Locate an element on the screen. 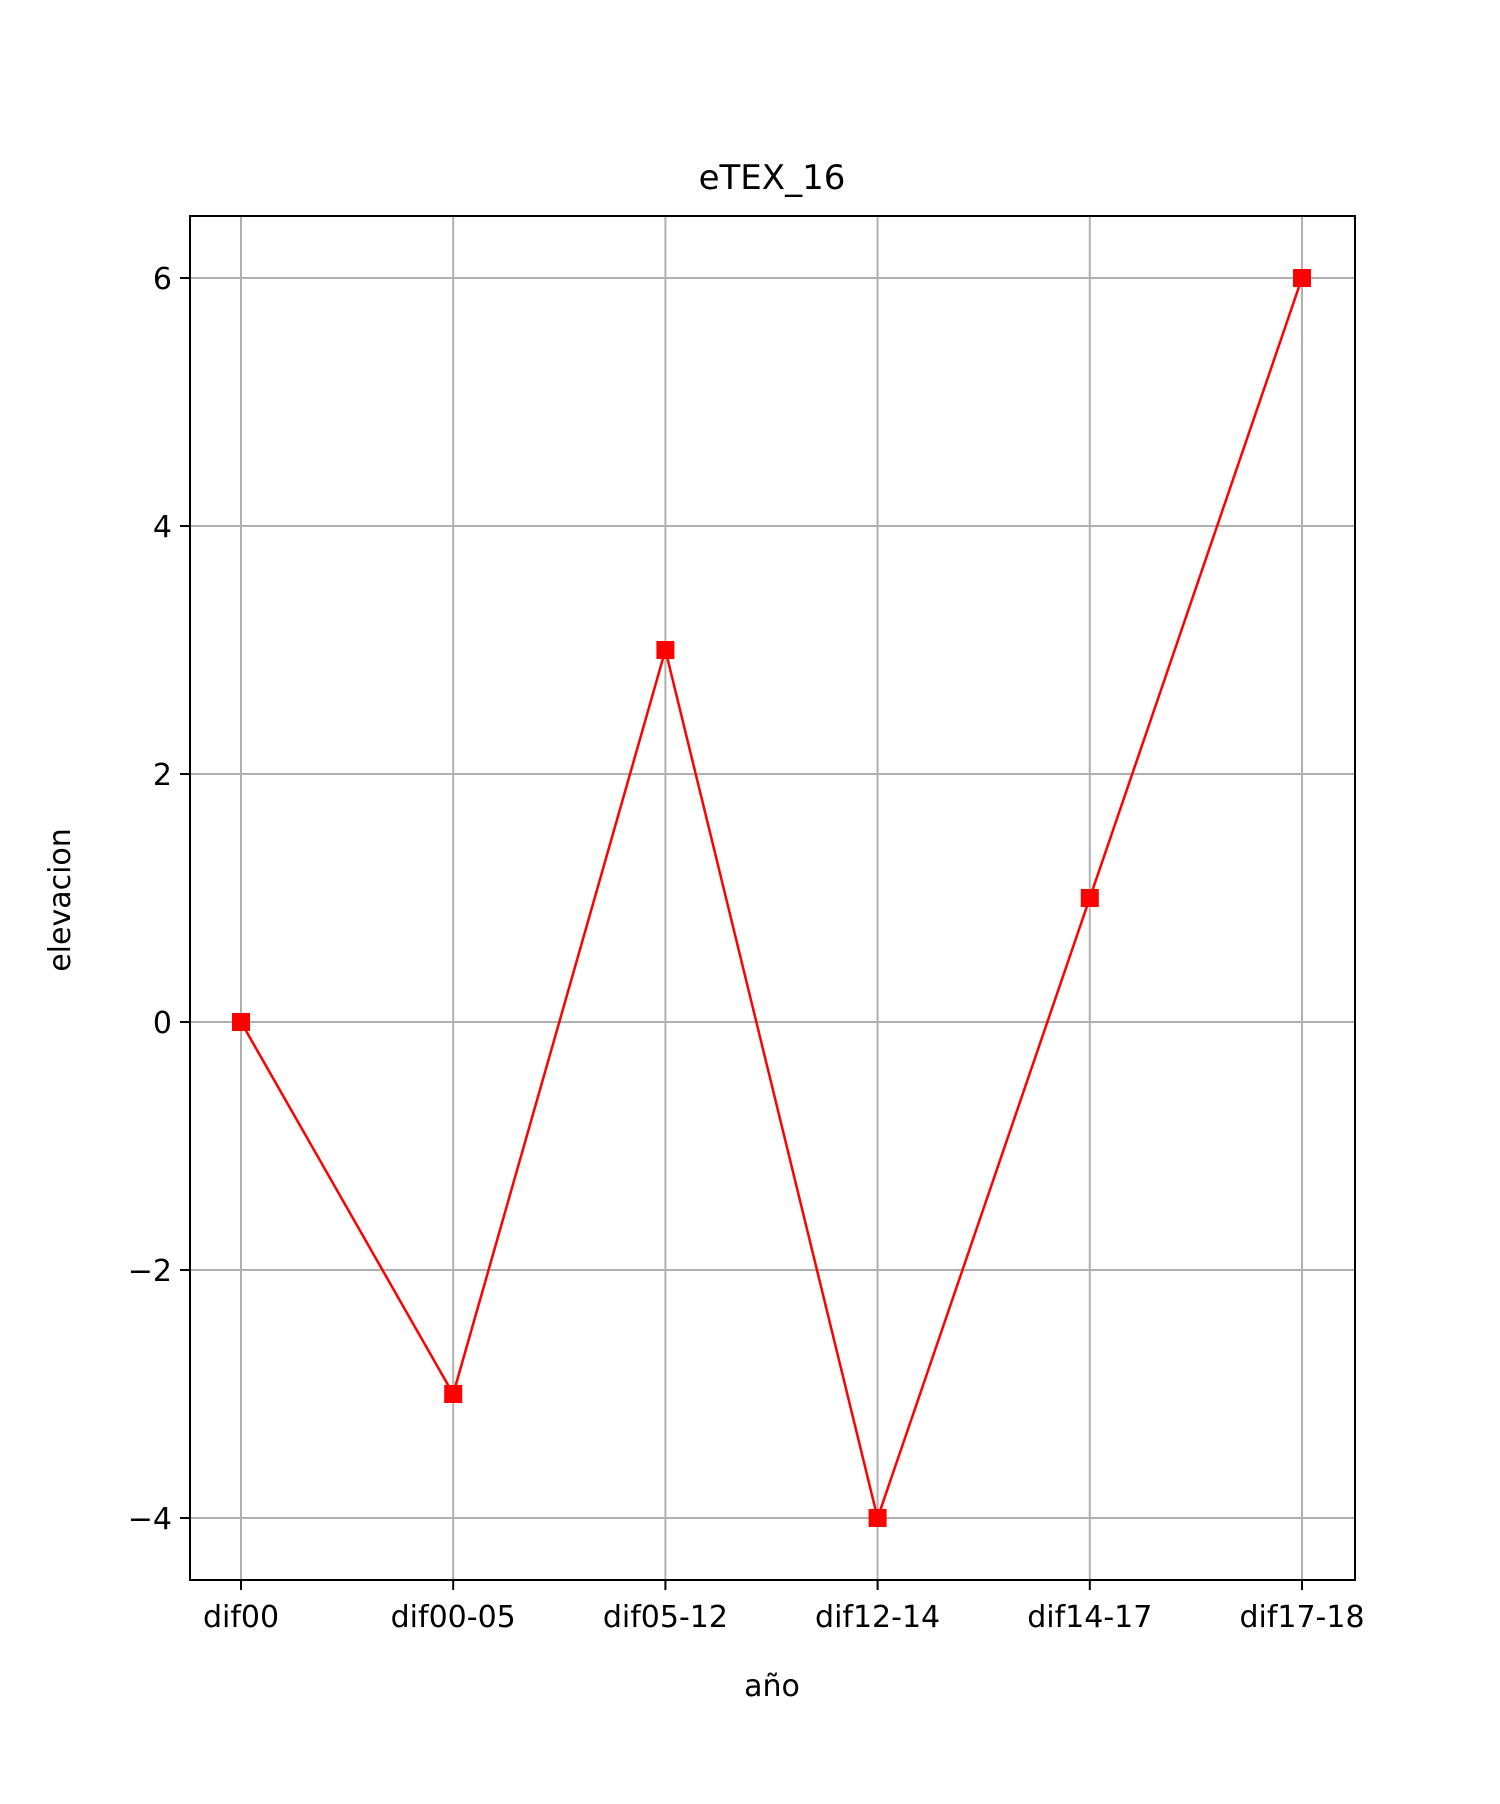  x-tick-label: dif00 is located at coordinates (241, 1617).